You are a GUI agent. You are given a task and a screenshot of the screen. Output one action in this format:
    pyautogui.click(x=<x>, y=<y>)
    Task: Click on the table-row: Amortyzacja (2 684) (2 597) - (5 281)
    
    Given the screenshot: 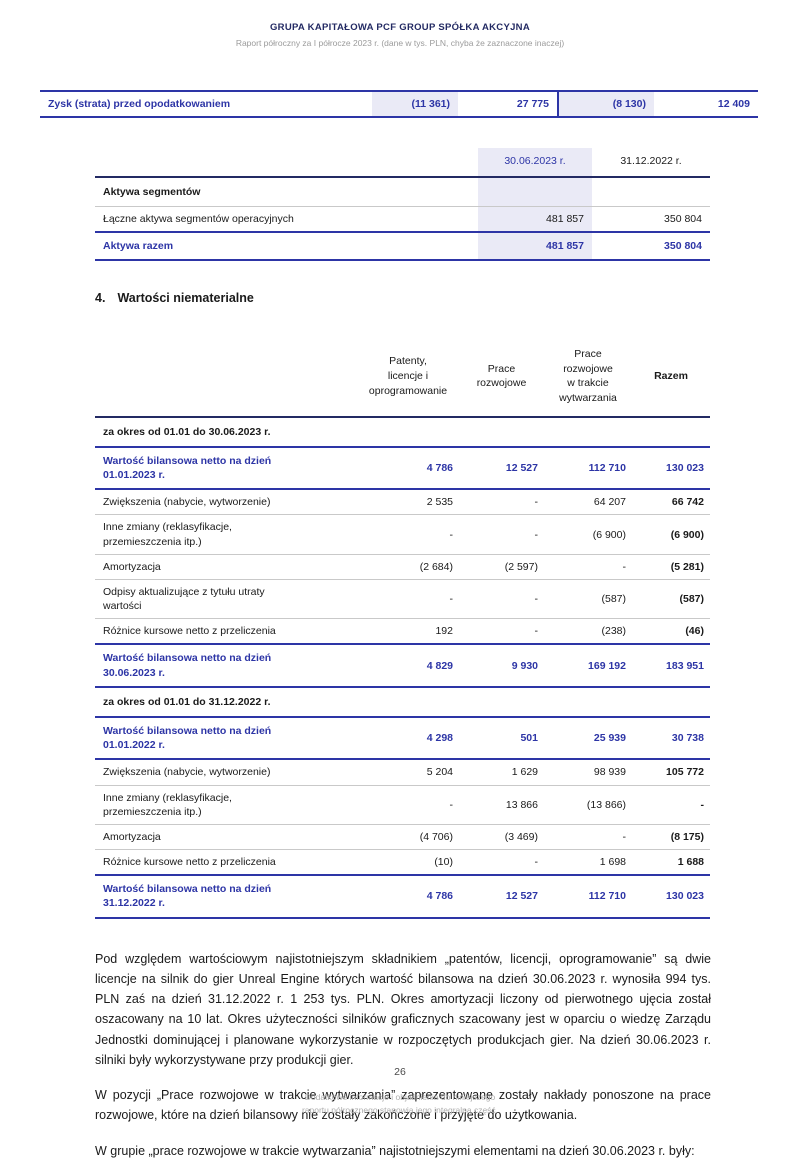 What is the action you would take?
    pyautogui.click(x=402, y=567)
    